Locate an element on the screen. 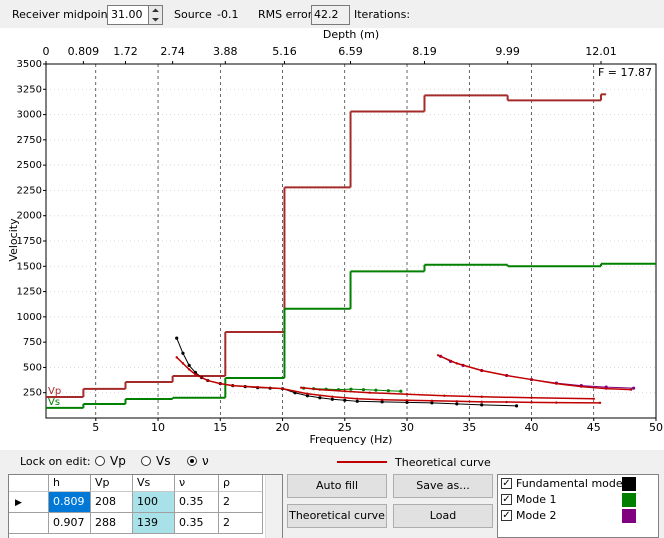 Image resolution: width=664 pixels, height=538 pixels. x-axis-title: Frequency (Hz) is located at coordinates (351, 439).